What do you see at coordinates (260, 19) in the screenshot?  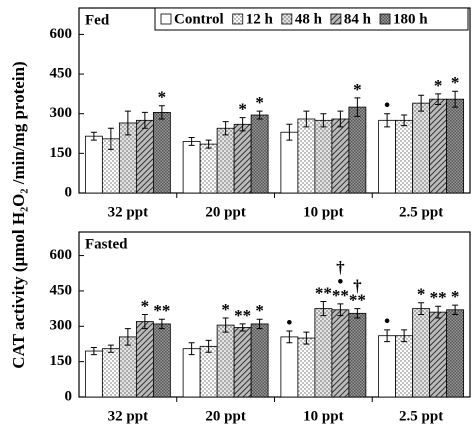 I see `legend-label: 12 h` at bounding box center [260, 19].